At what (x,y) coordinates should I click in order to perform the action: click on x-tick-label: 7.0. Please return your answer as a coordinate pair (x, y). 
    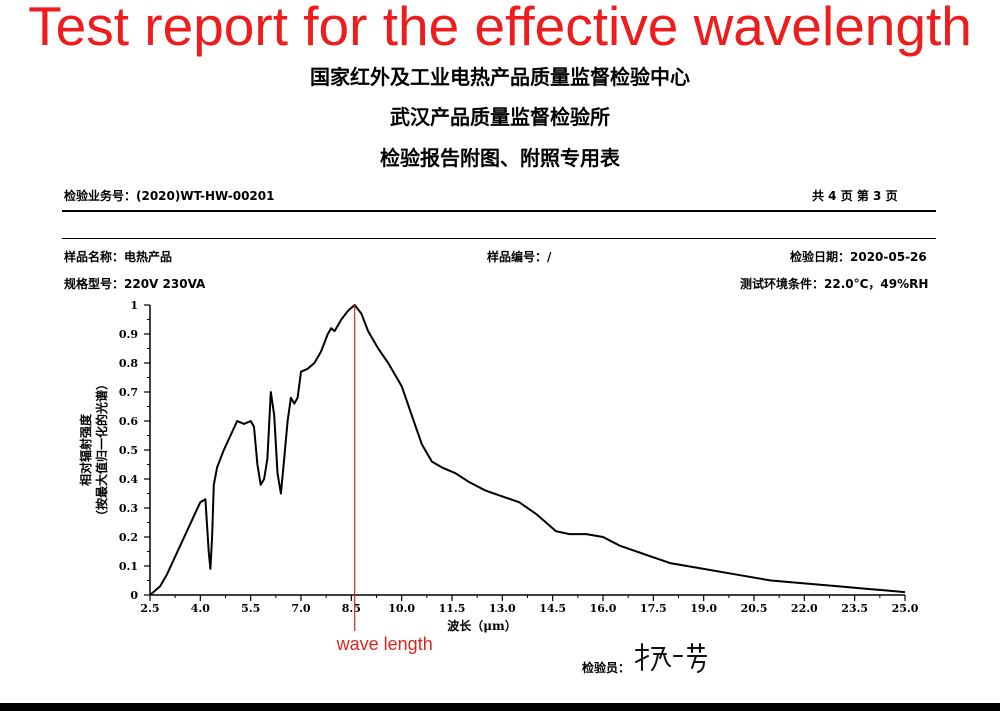
    Looking at the image, I should click on (300, 608).